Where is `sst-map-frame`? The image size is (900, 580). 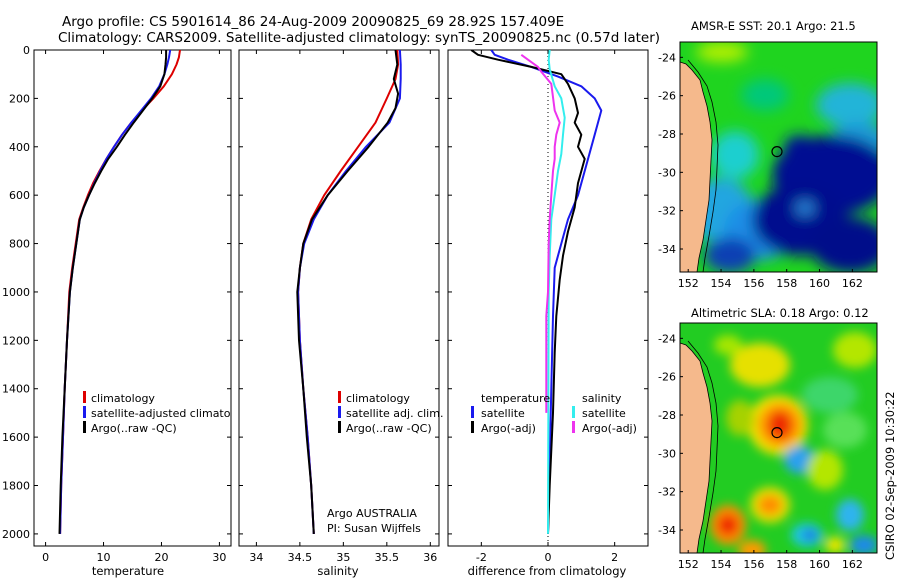
sst-map-frame is located at coordinates (778, 157).